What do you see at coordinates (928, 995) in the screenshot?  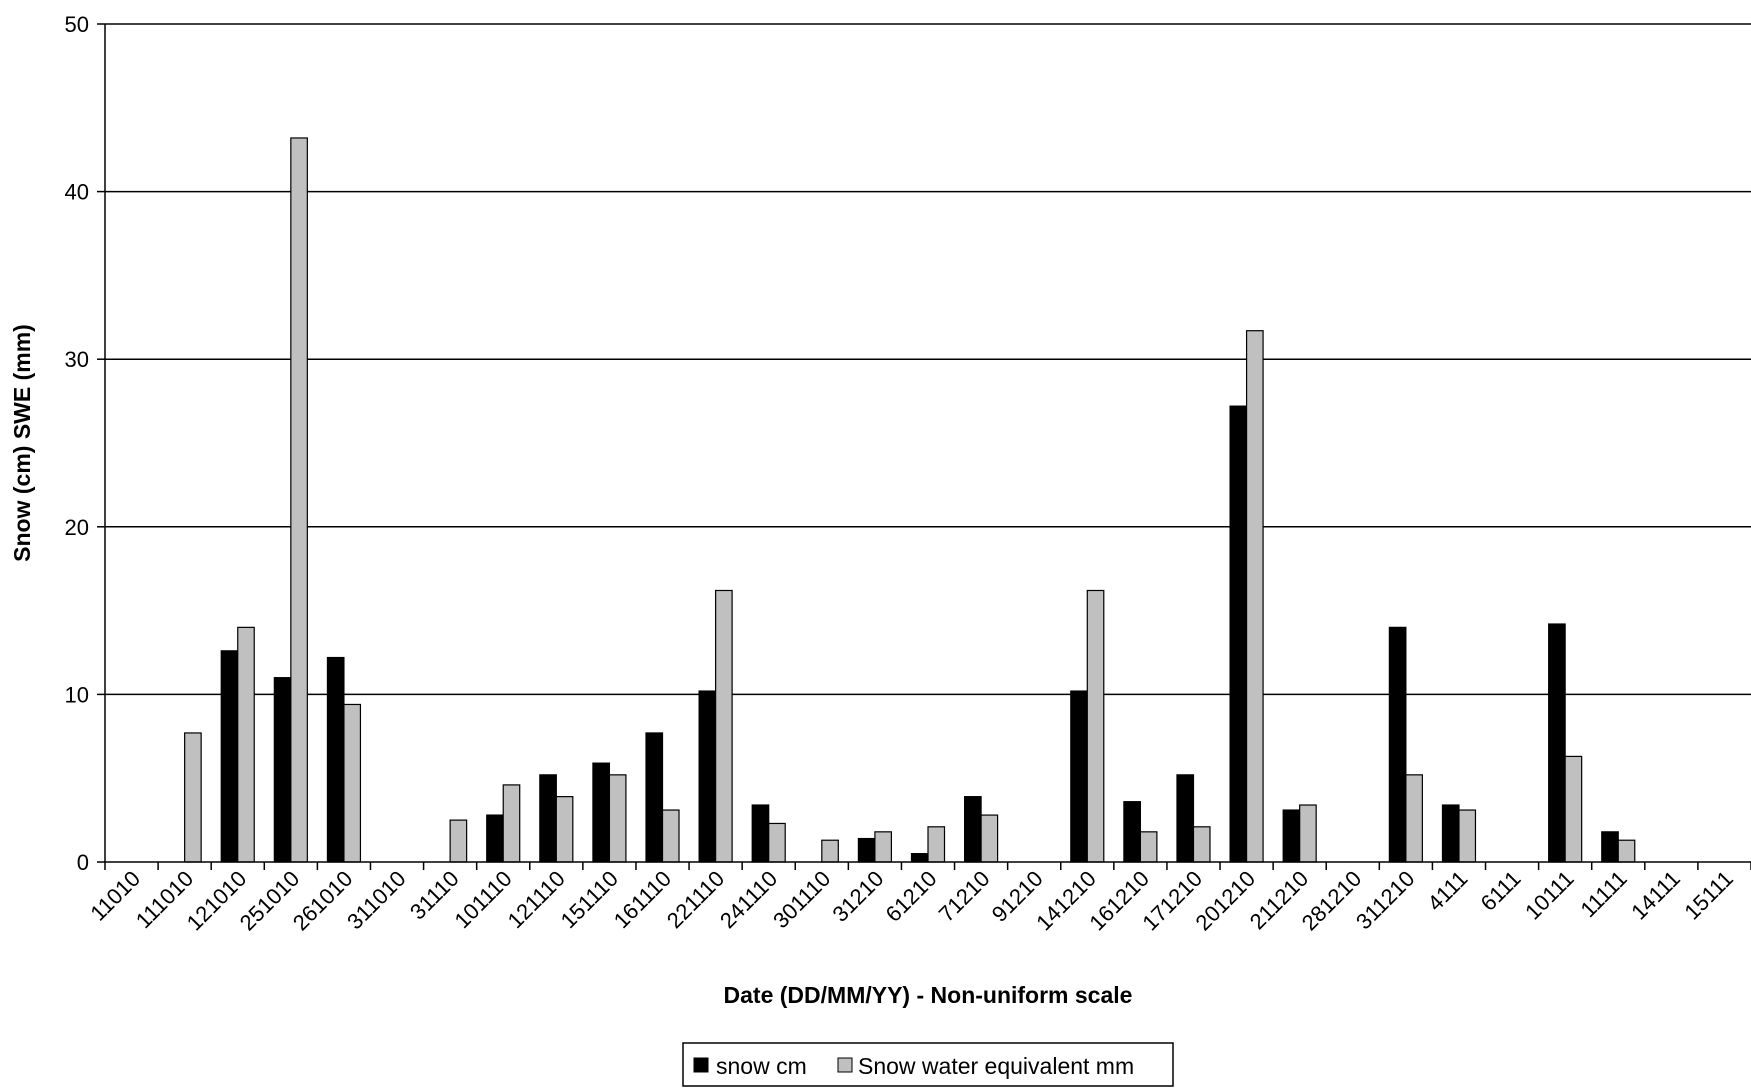 I see `x-axis-title: Date (DD/MM/YY) - Non-uniform scale` at bounding box center [928, 995].